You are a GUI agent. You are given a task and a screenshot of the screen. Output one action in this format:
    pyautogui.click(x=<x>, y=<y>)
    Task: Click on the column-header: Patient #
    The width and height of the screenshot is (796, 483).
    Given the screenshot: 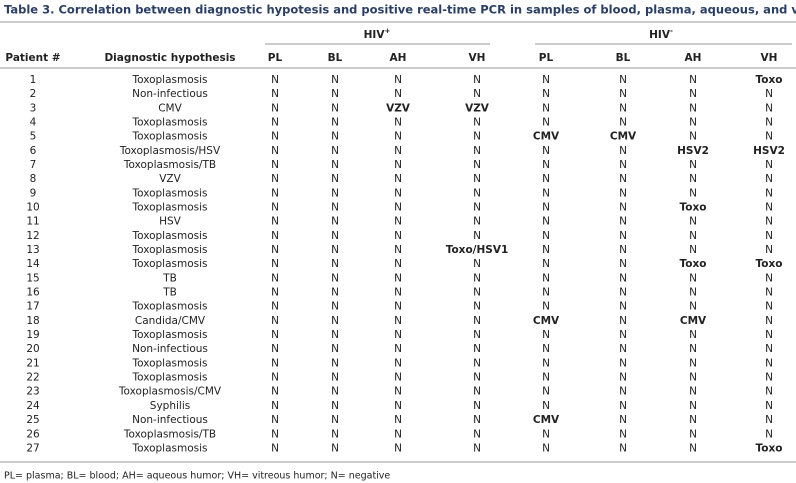 What is the action you would take?
    pyautogui.click(x=32, y=58)
    